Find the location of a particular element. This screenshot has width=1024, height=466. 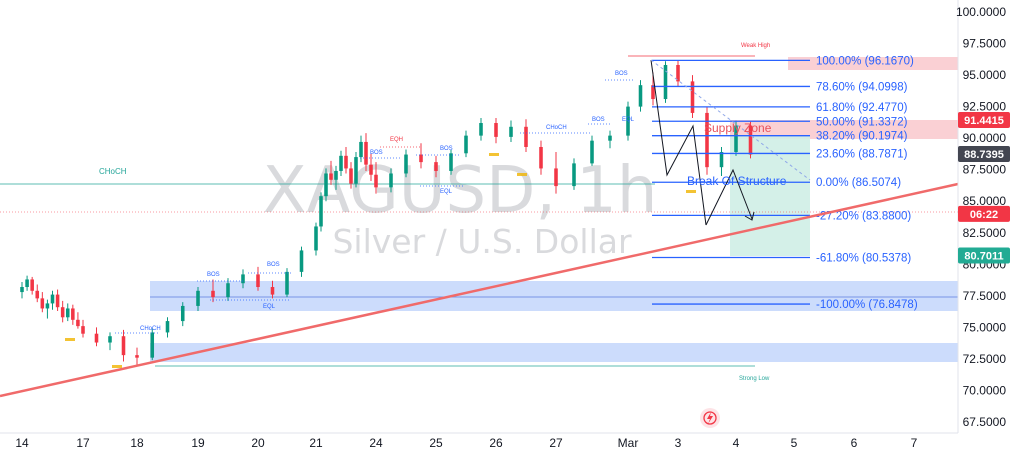

watermark-description: Silver / U.S. Dollar is located at coordinates (482, 241).